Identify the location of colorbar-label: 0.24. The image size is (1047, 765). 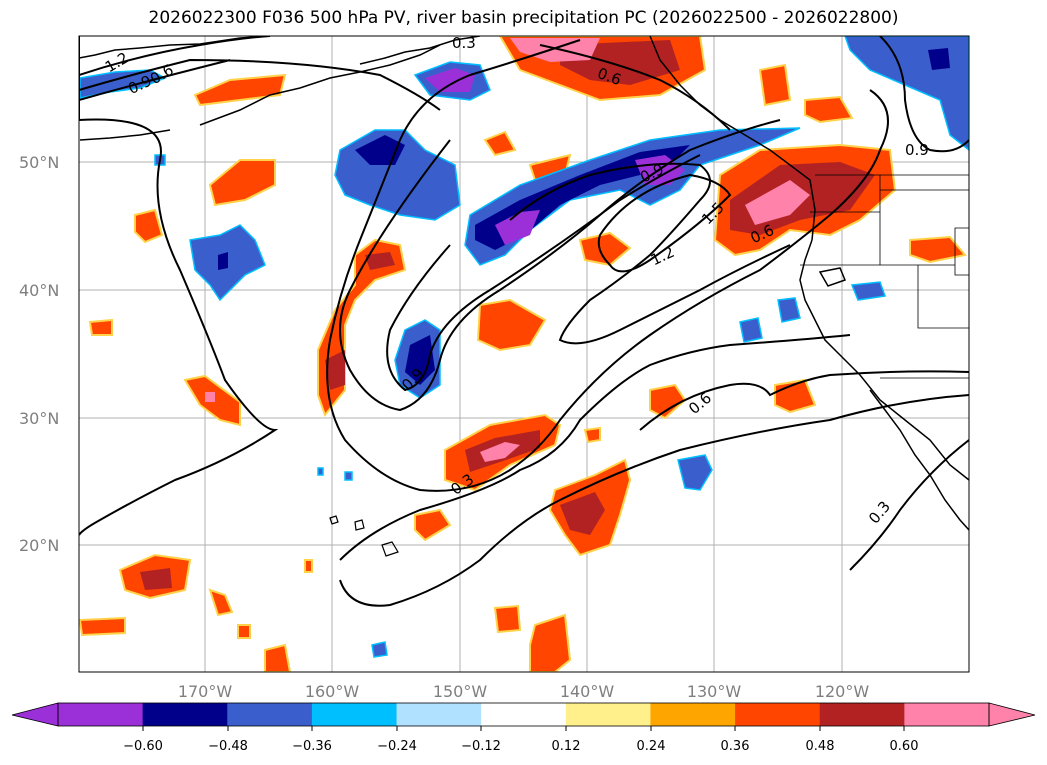
(651, 746).